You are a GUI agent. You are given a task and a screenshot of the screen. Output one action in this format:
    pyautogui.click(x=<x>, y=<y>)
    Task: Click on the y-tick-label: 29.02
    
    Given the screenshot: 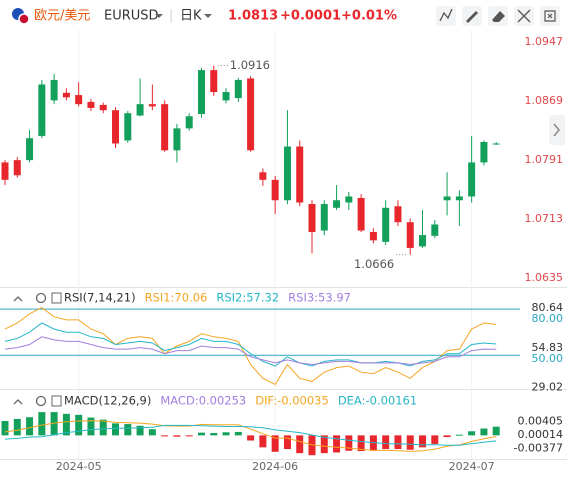 What is the action you would take?
    pyautogui.click(x=548, y=387)
    